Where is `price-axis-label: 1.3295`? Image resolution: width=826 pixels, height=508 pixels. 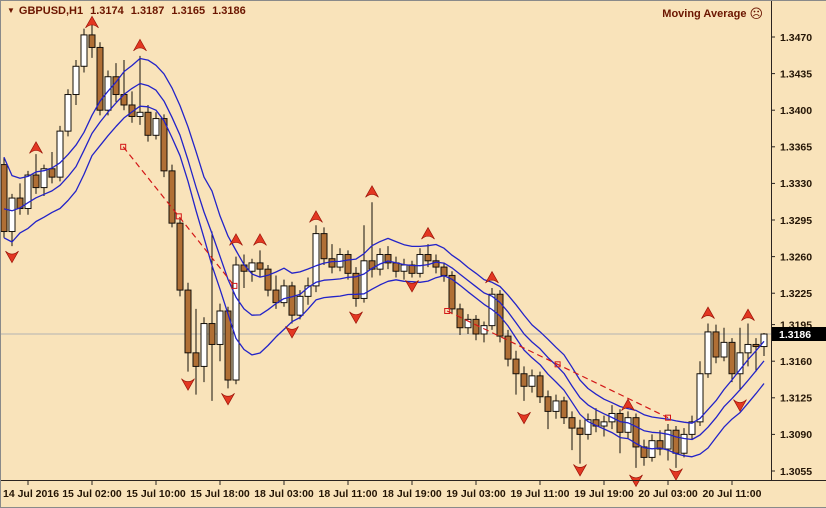
price-axis-label: 1.3295 is located at coordinates (796, 221).